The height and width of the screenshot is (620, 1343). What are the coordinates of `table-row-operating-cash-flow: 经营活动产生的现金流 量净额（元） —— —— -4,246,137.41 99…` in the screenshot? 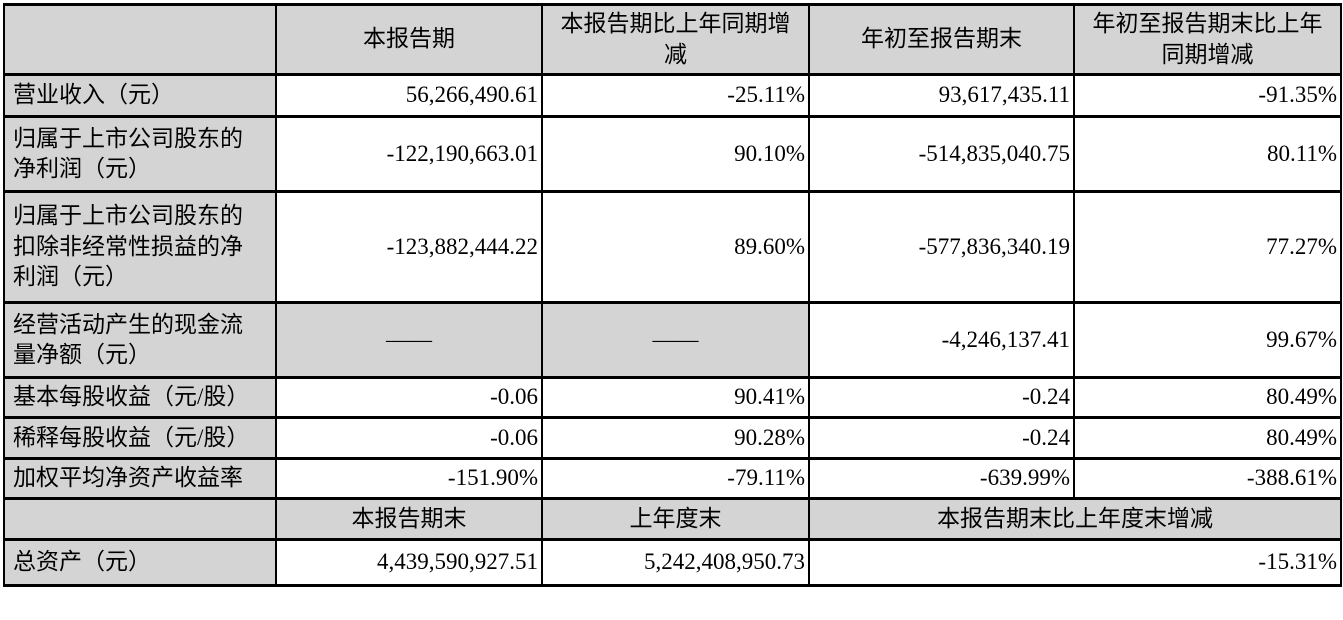 It's located at (672, 340).